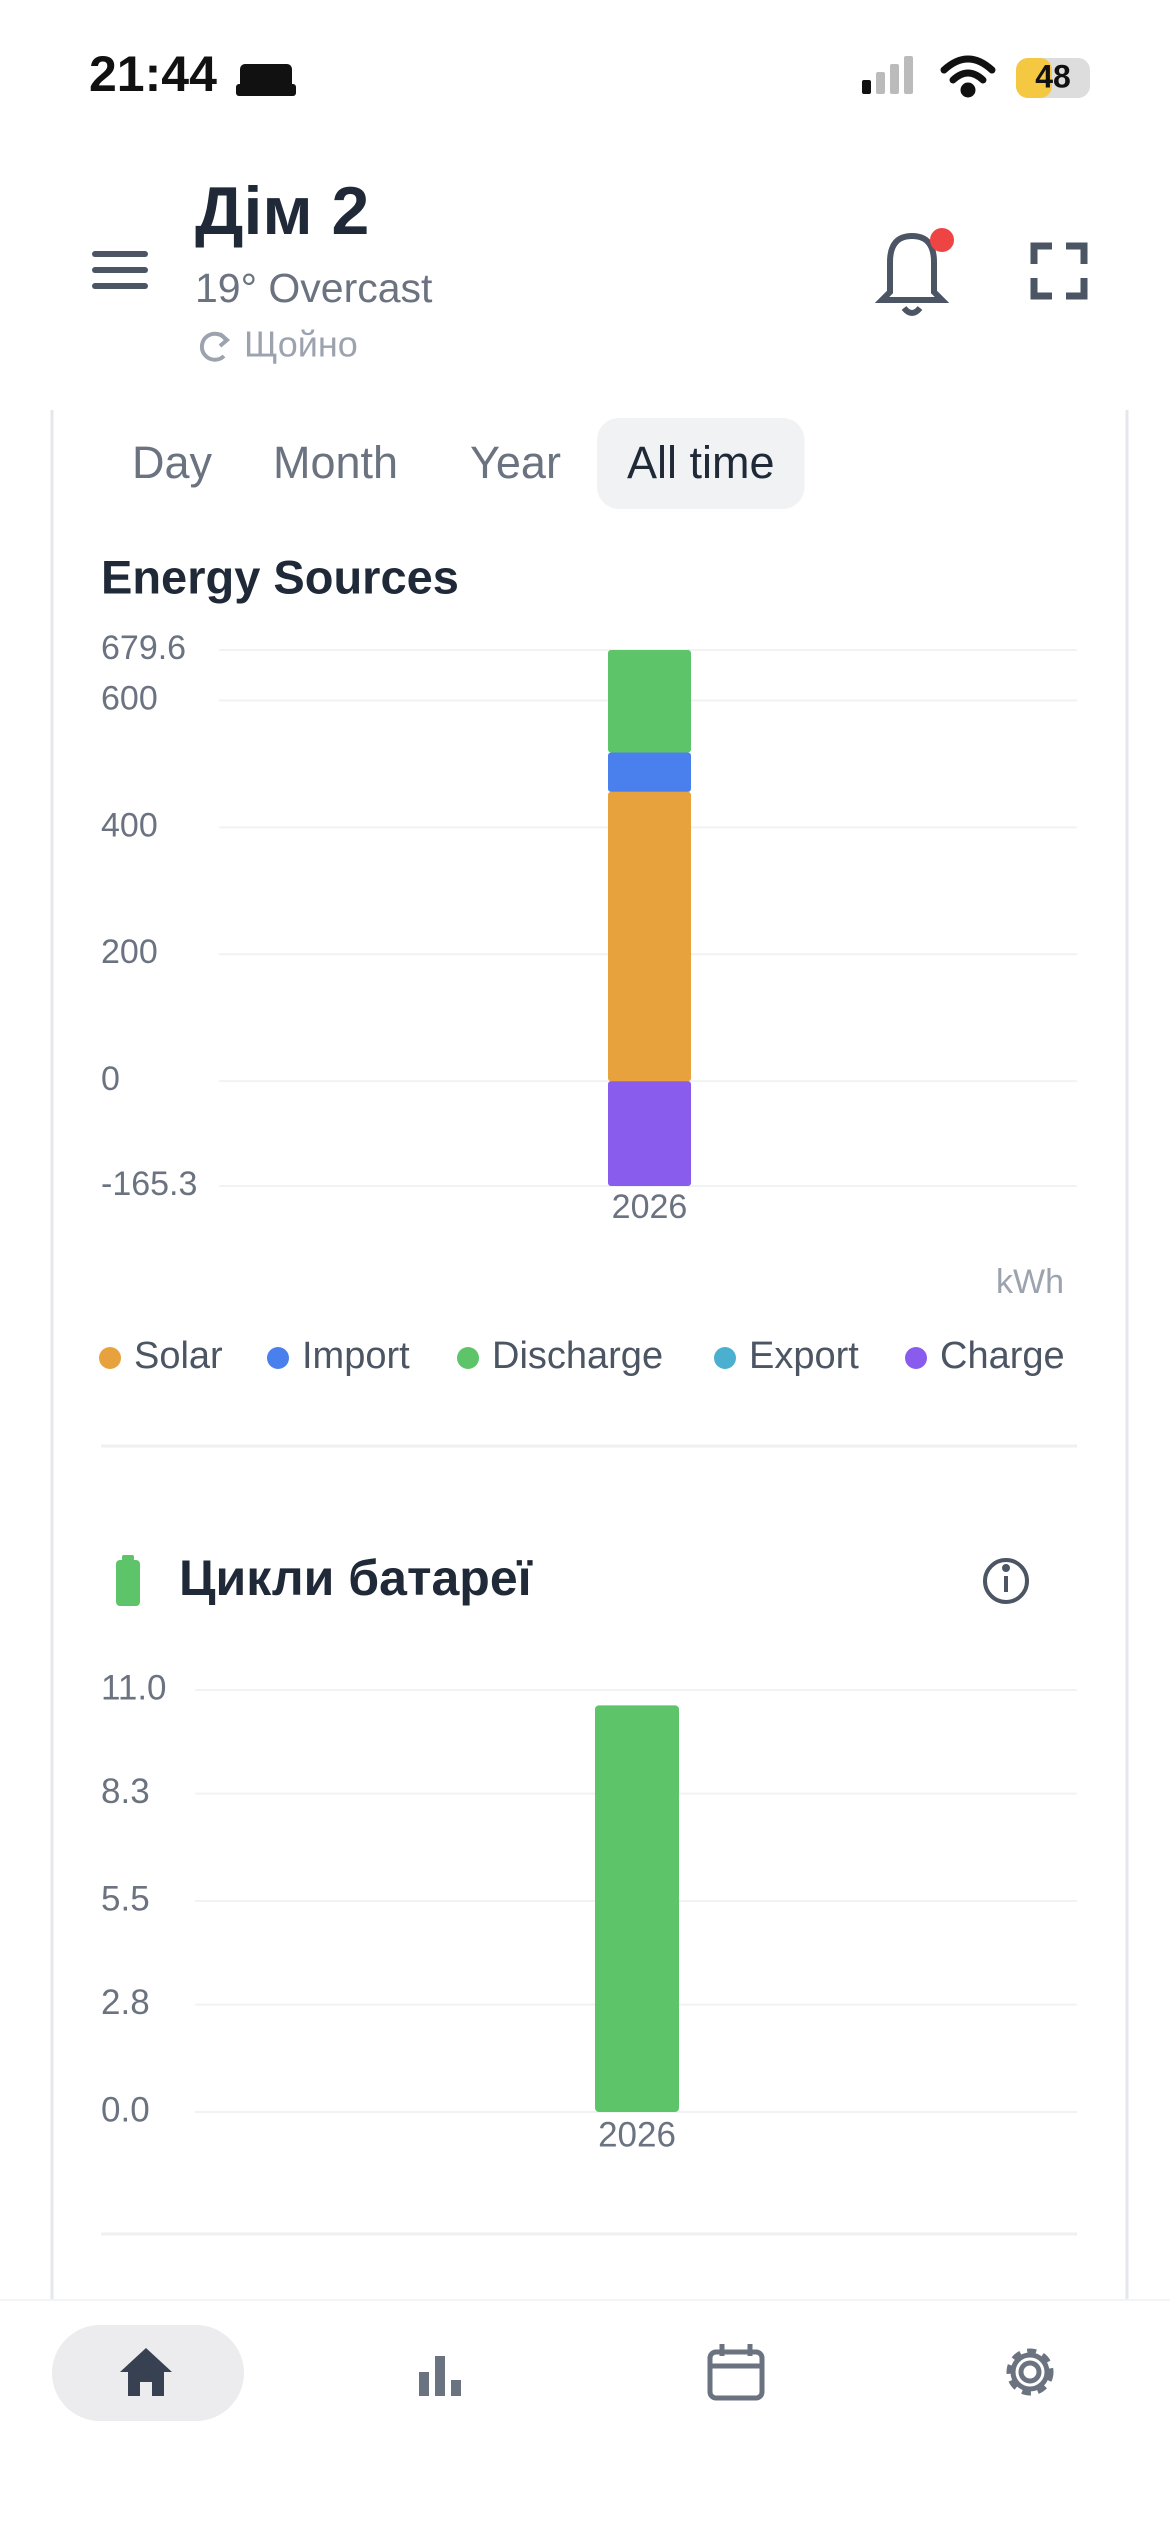  Describe the element at coordinates (125, 2109) in the screenshot. I see `y-tick-label: 0.0` at that location.